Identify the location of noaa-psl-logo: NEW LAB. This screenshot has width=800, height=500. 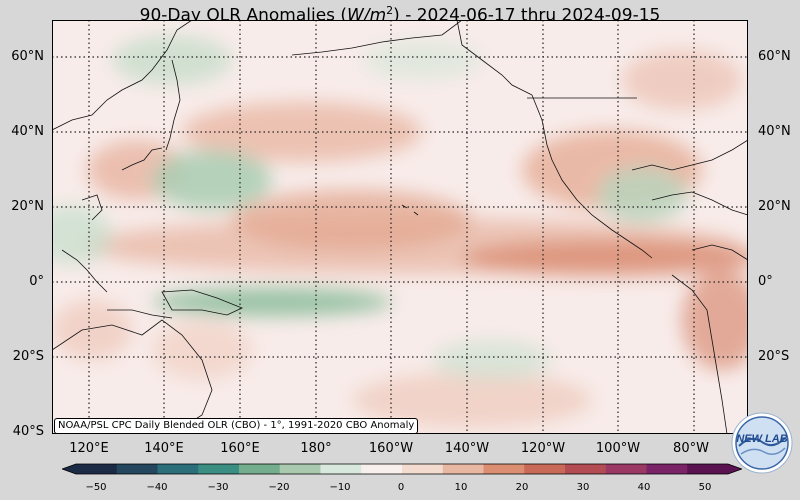
(762, 443).